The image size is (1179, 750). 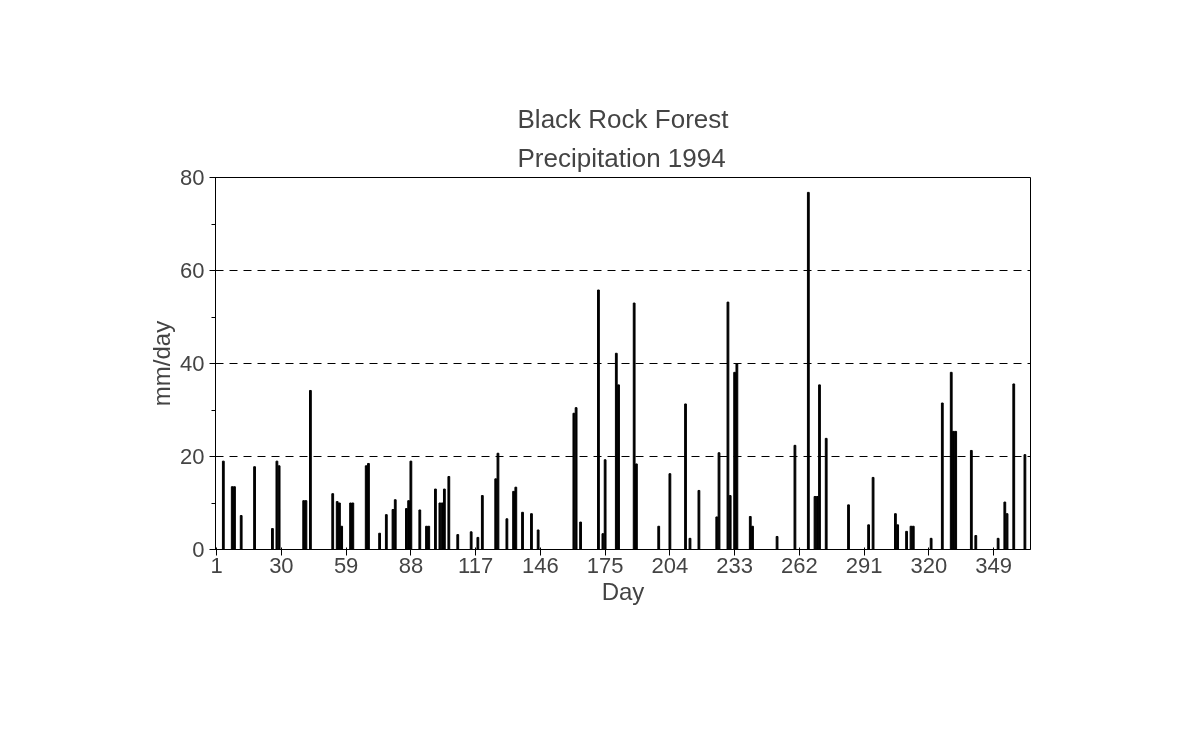 What do you see at coordinates (994, 565) in the screenshot?
I see `x-tick-label: 349` at bounding box center [994, 565].